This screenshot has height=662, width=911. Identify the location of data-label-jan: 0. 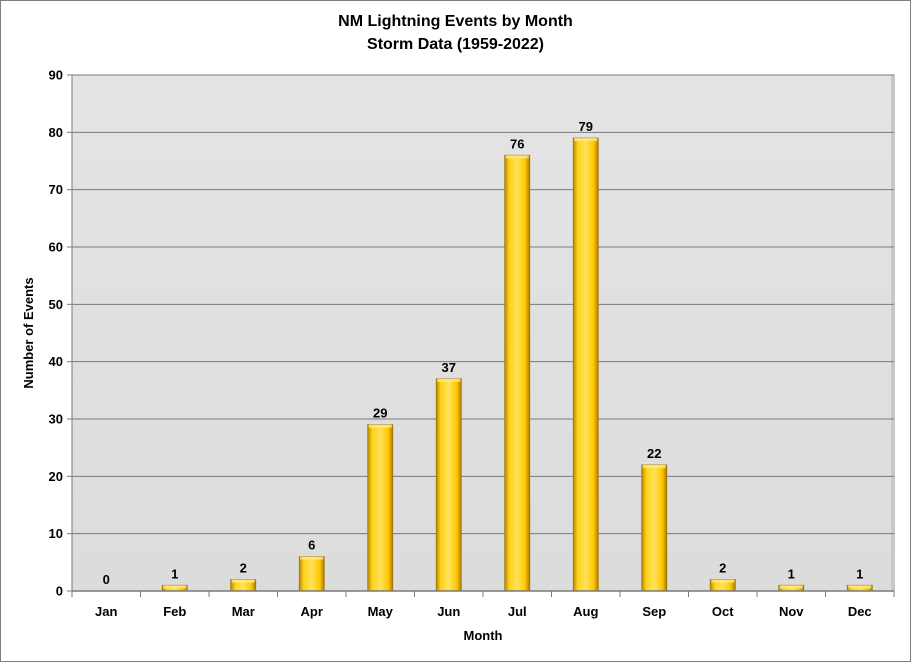
(106, 579).